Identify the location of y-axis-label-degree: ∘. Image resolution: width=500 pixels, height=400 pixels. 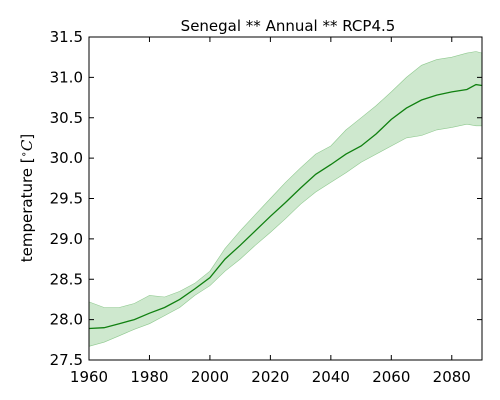
(24, 154).